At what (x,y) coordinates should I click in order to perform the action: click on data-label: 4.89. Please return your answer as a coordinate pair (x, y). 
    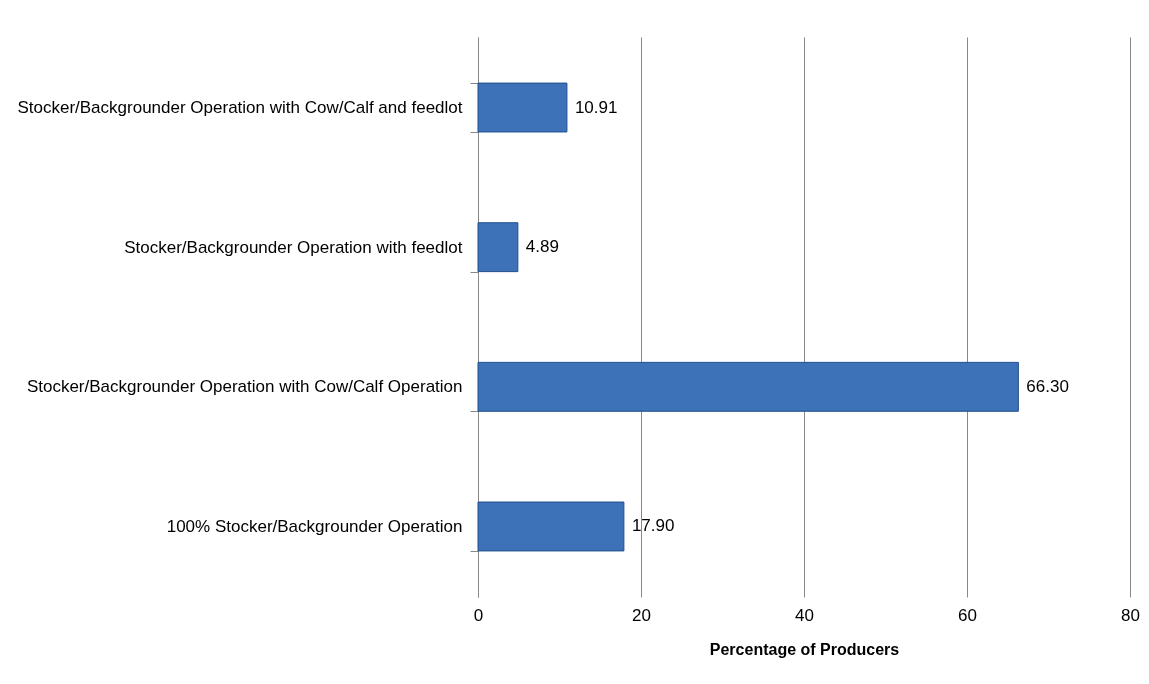
    Looking at the image, I should click on (542, 247).